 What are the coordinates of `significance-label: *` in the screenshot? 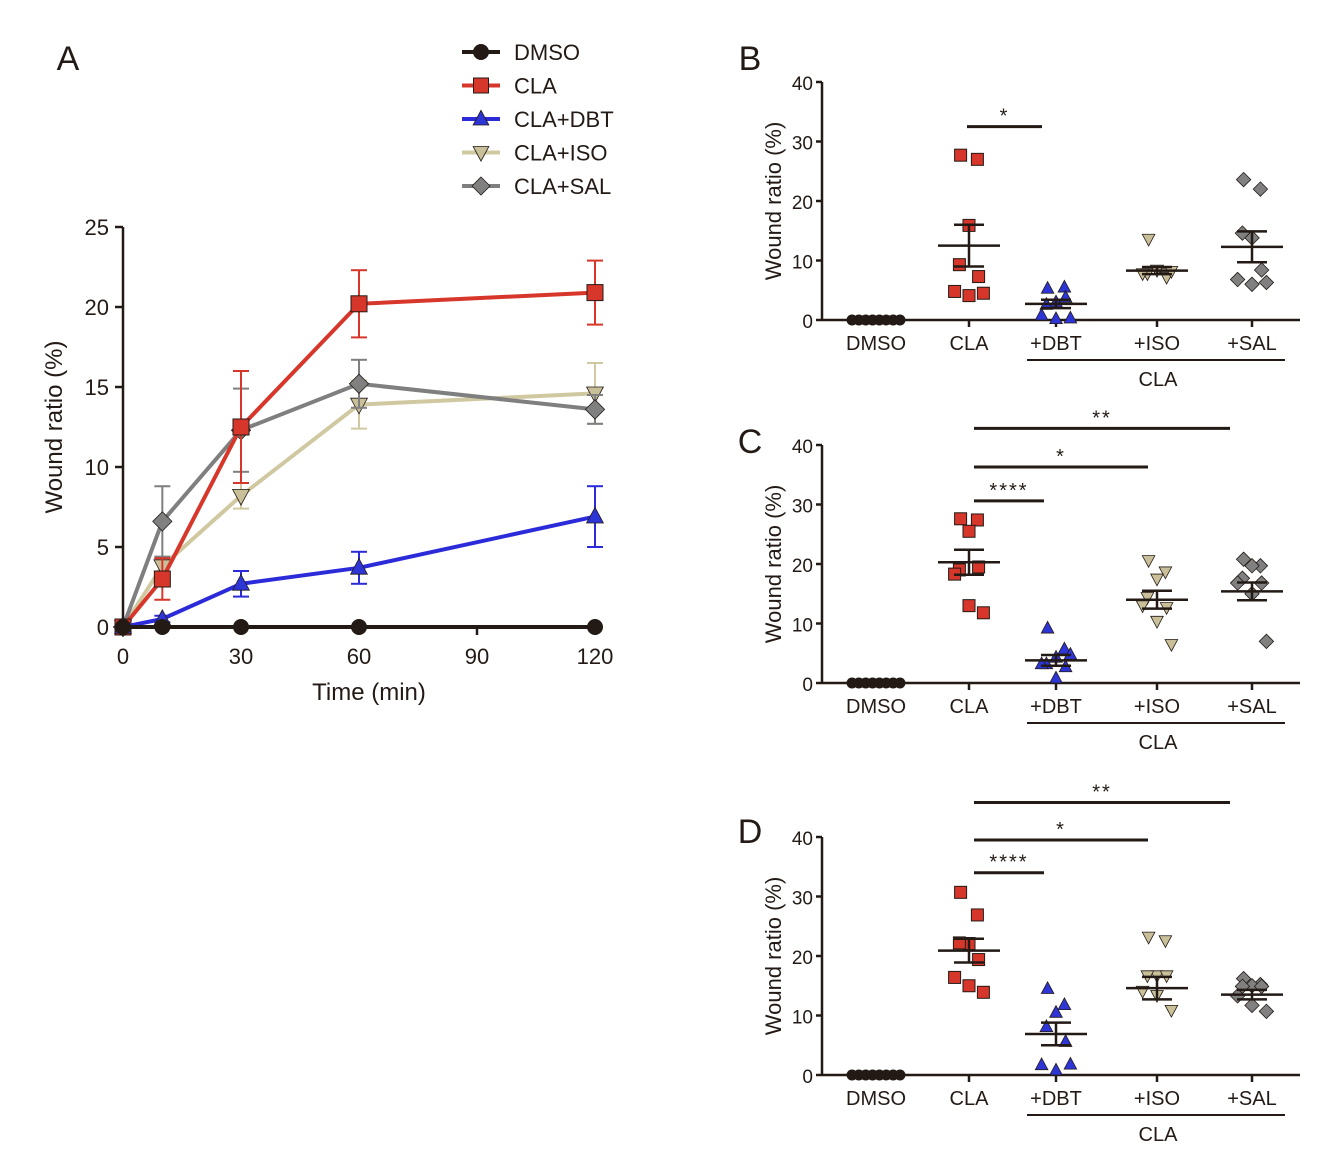 It's located at (1061, 830).